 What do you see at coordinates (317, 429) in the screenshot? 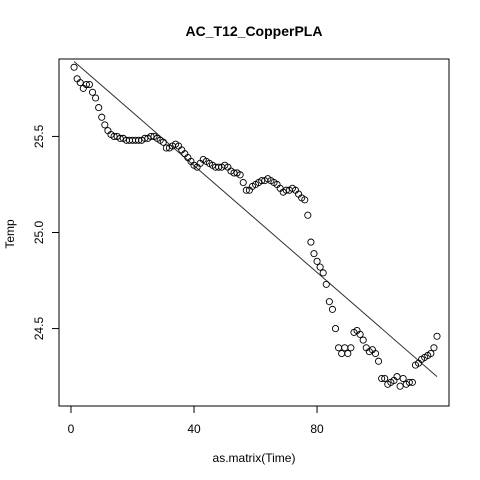
I see `x-tick-label: 80` at bounding box center [317, 429].